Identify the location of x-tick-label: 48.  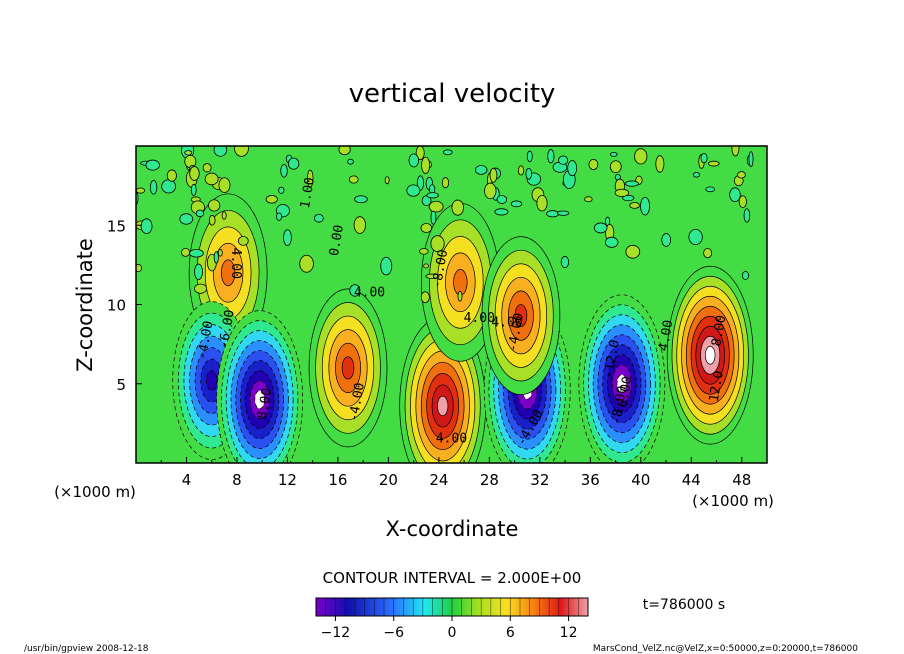
(741, 480).